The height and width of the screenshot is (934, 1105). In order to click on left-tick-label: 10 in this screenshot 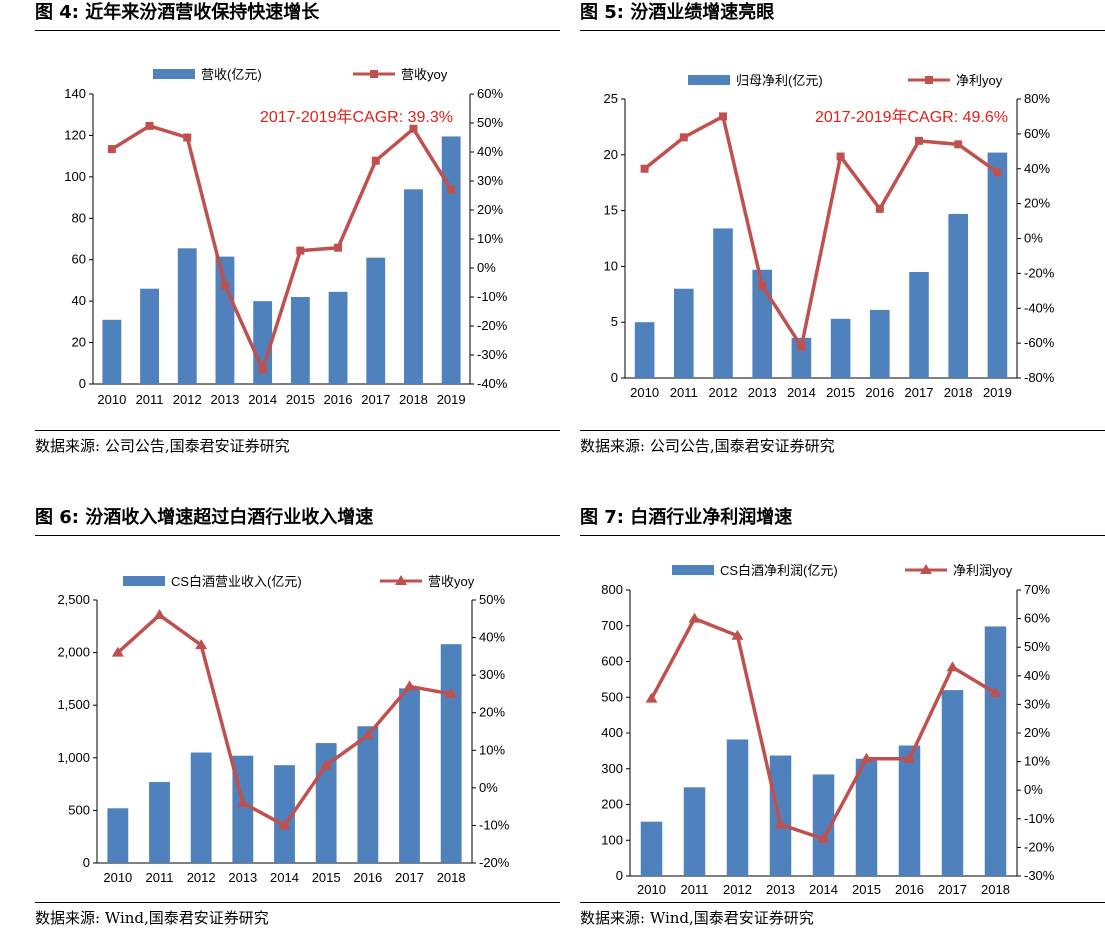, I will do `click(611, 265)`.